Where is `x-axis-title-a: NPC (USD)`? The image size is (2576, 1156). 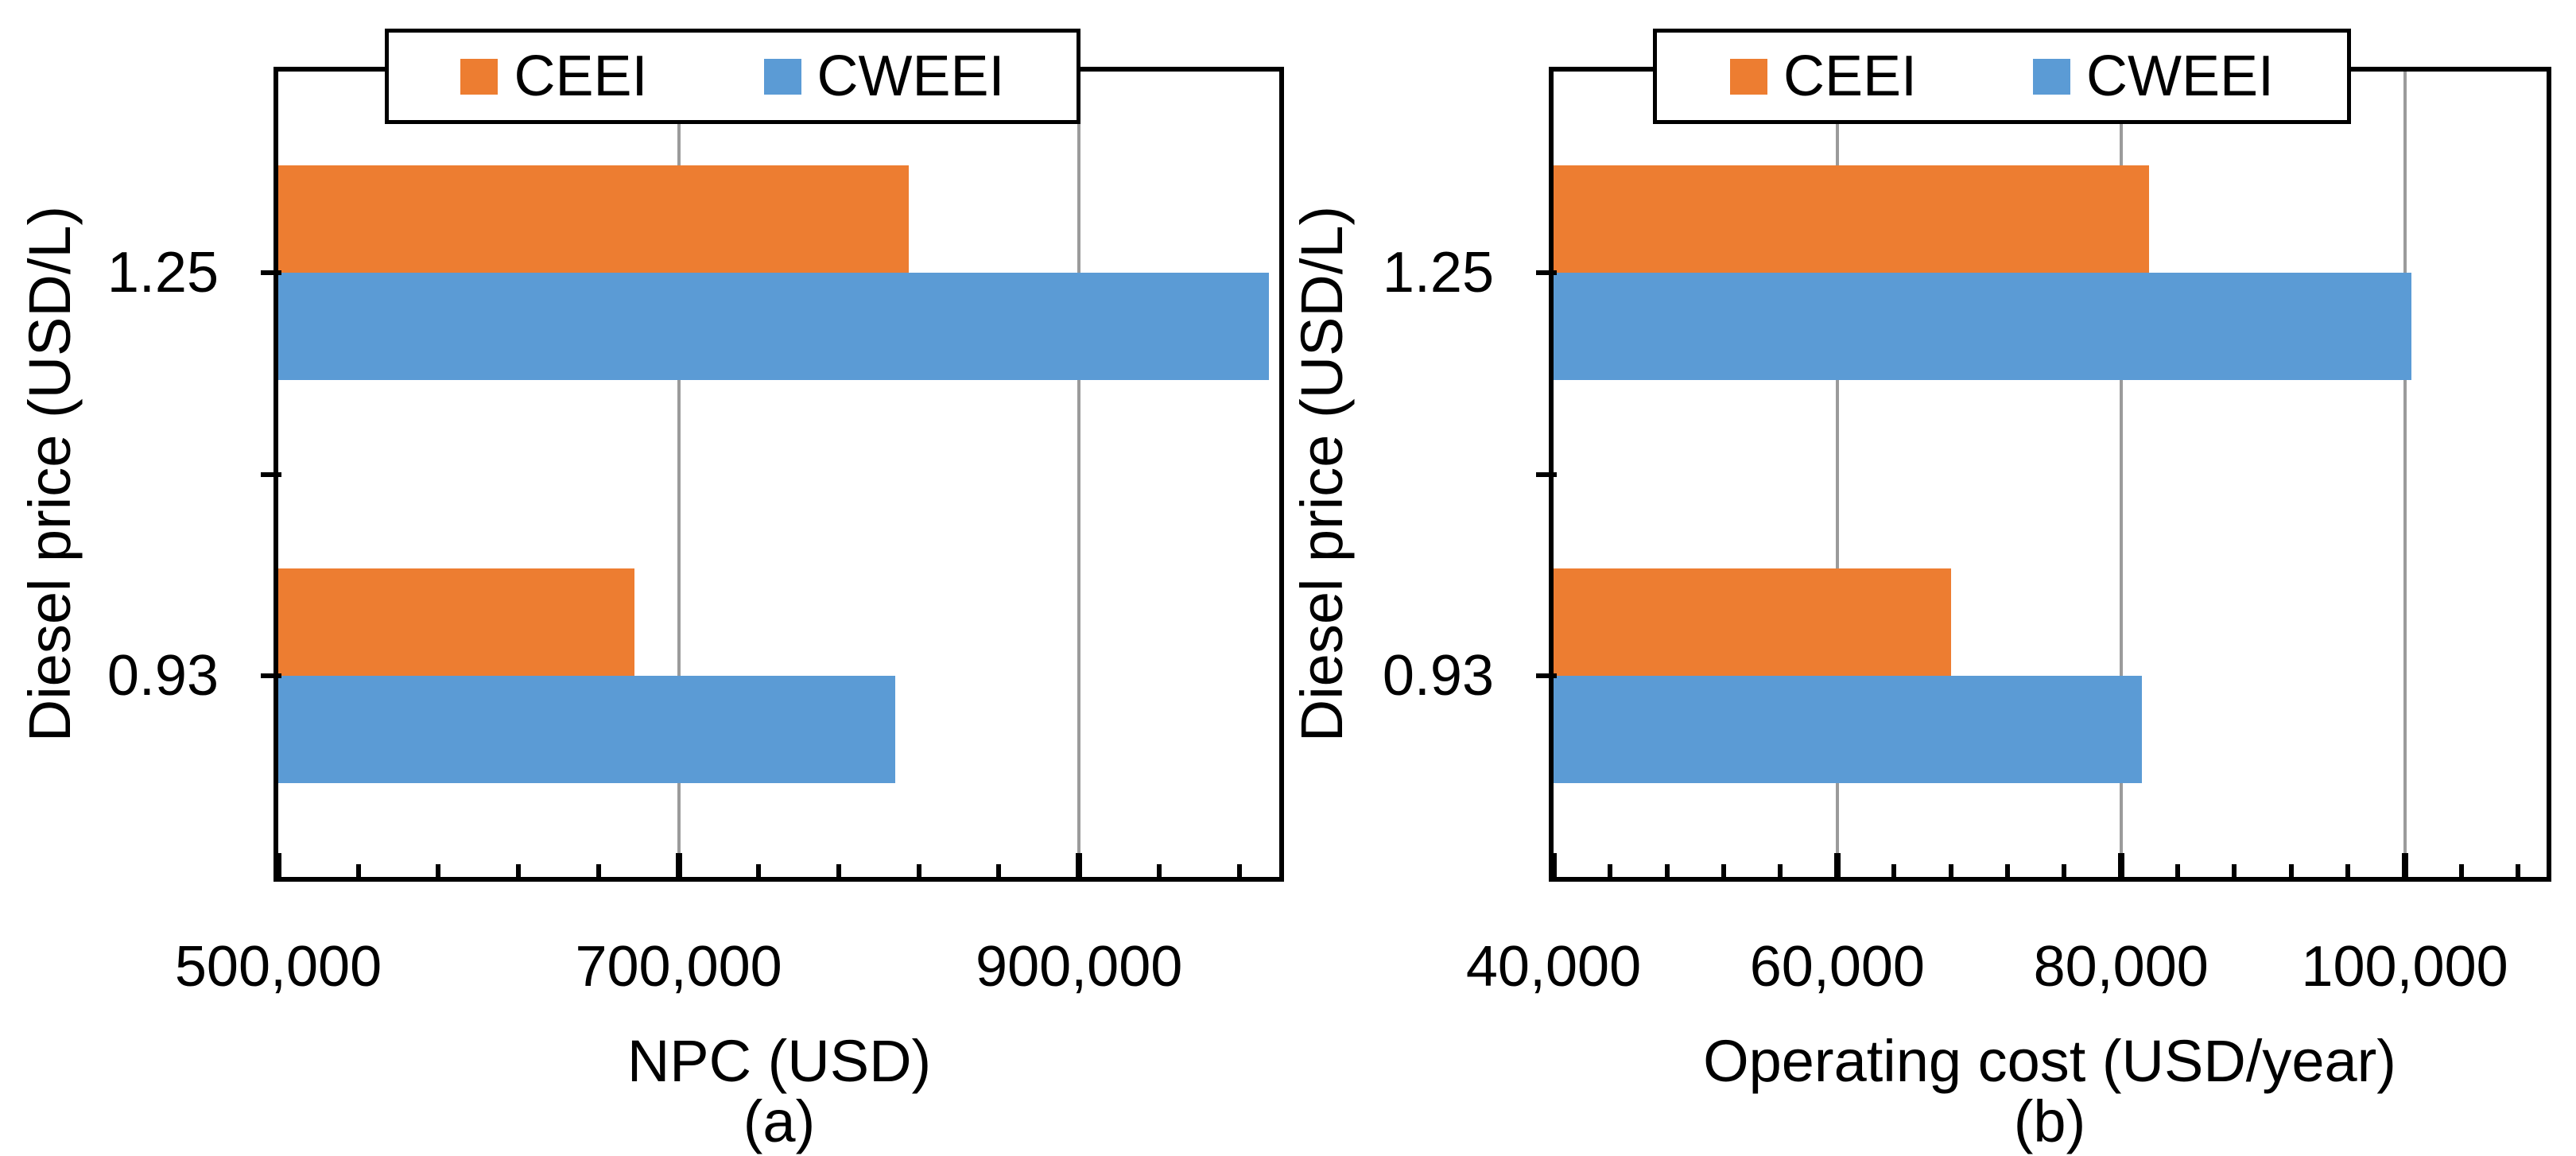 x-axis-title-a: NPC (USD) is located at coordinates (780, 1061).